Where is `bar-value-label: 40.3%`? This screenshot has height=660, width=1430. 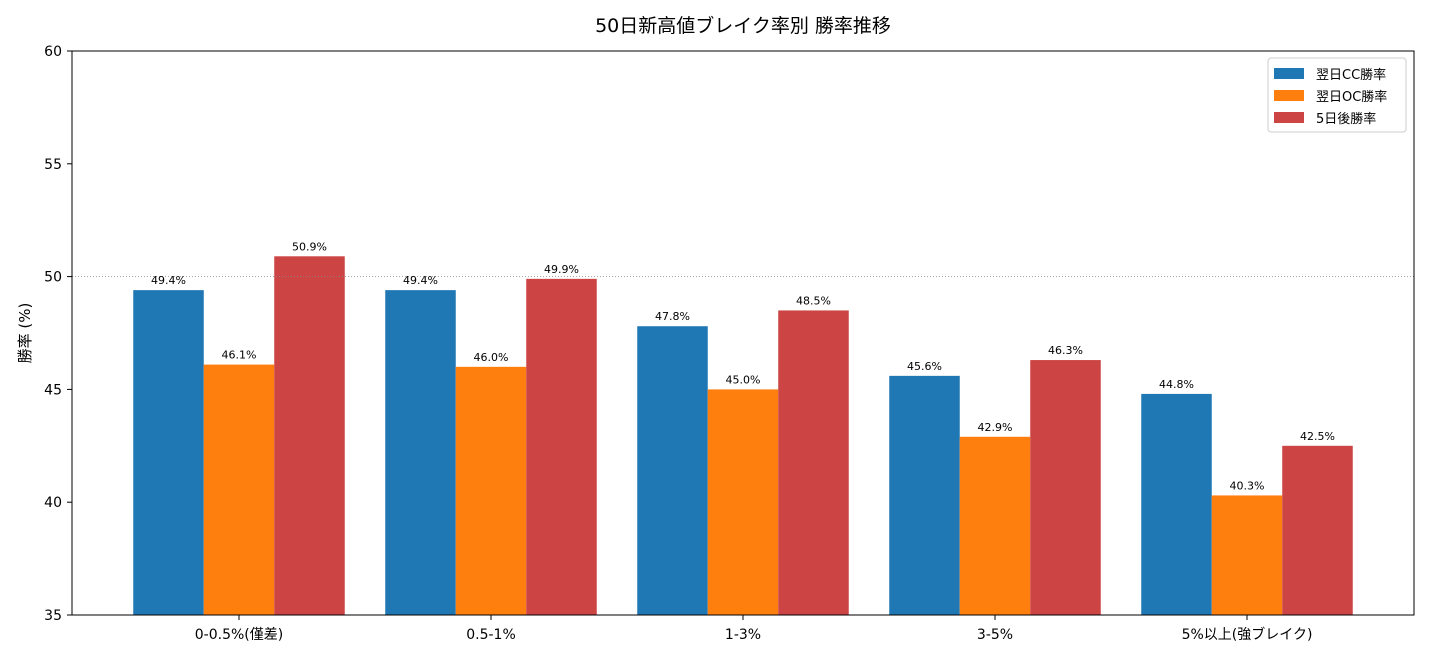 bar-value-label: 40.3% is located at coordinates (1247, 485).